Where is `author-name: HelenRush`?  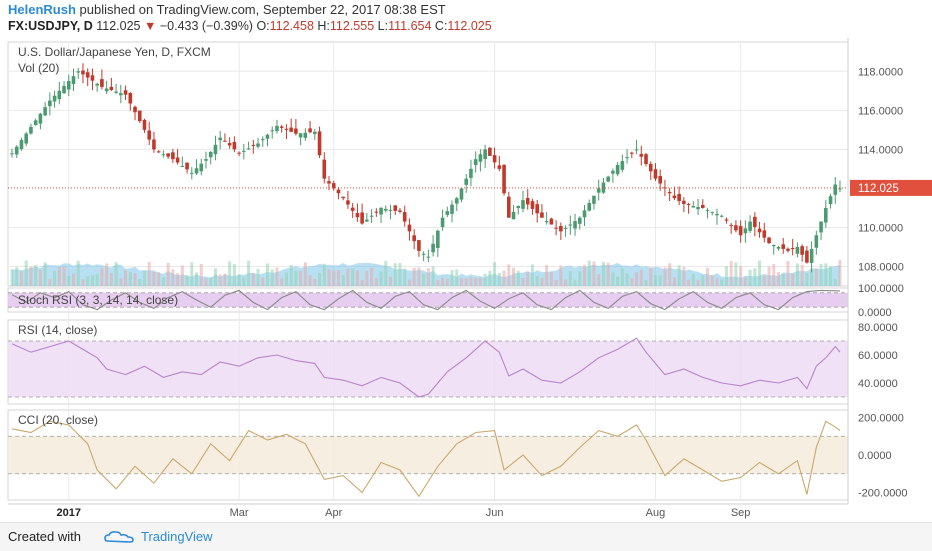
author-name: HelenRush is located at coordinates (42, 9).